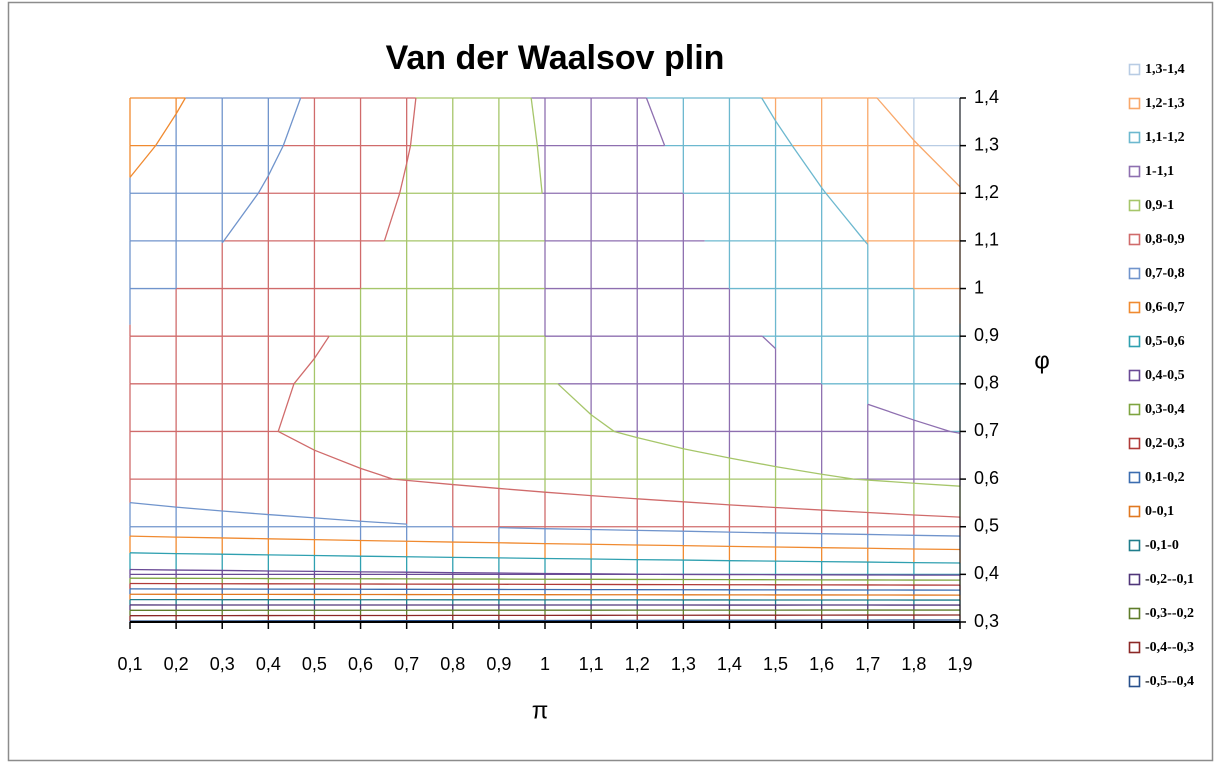  What do you see at coordinates (1042, 360) in the screenshot?
I see `y-axis-label: φ` at bounding box center [1042, 360].